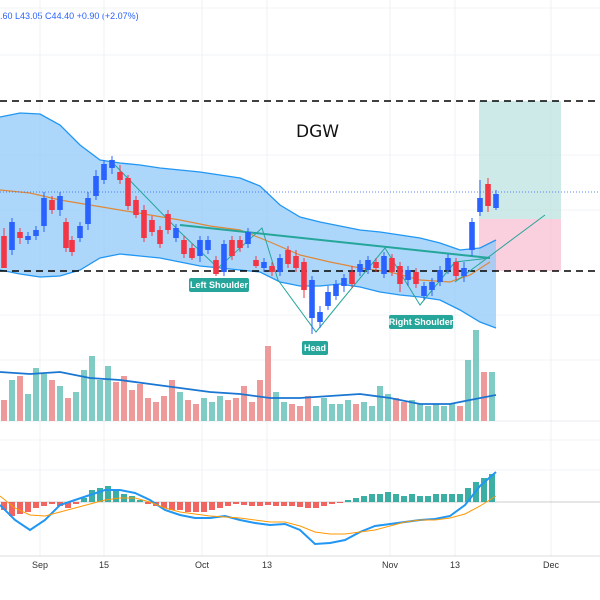 This screenshot has width=600, height=600. I want to click on x-tick-15-sep: 15, so click(104, 565).